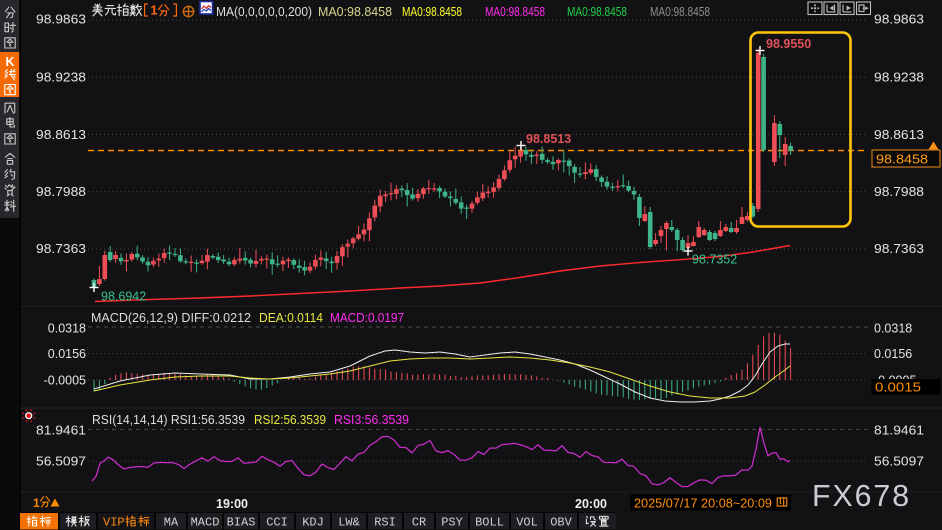 The image size is (942, 530). Describe the element at coordinates (861, 495) in the screenshot. I see `svg-text: FX678` at that location.